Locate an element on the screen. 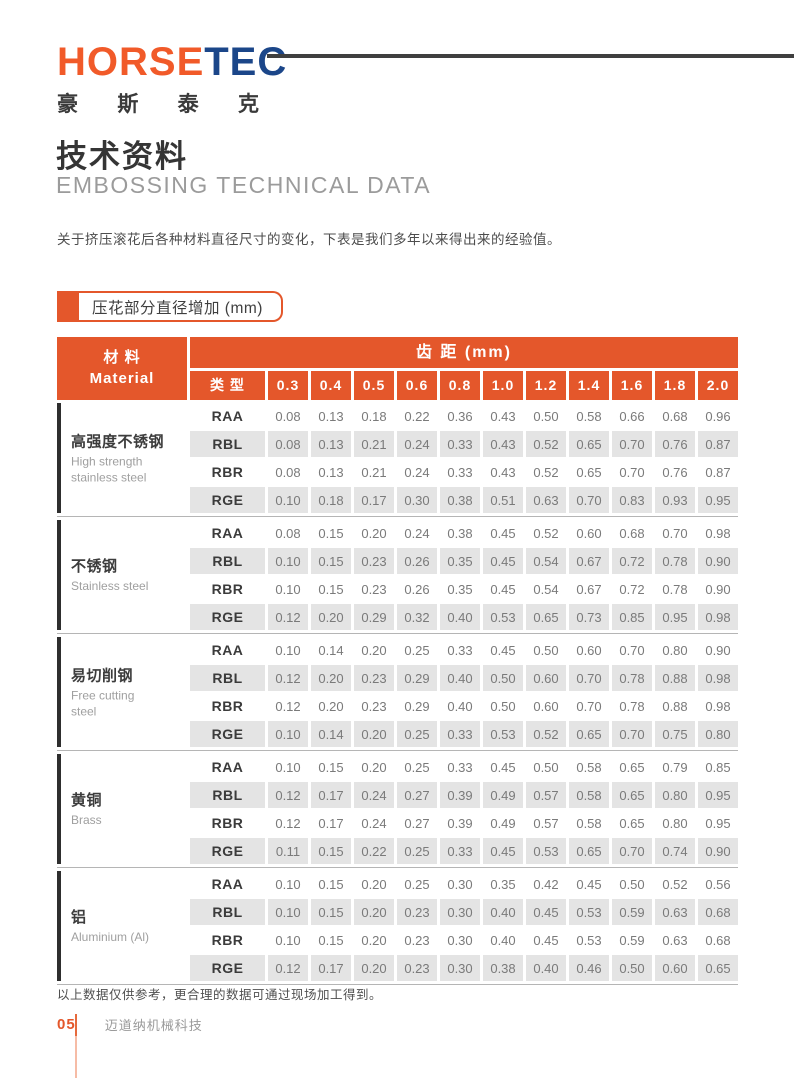 Image resolution: width=794 pixels, height=1078 pixels. material-name-cn: 易切削钢 is located at coordinates (102, 676).